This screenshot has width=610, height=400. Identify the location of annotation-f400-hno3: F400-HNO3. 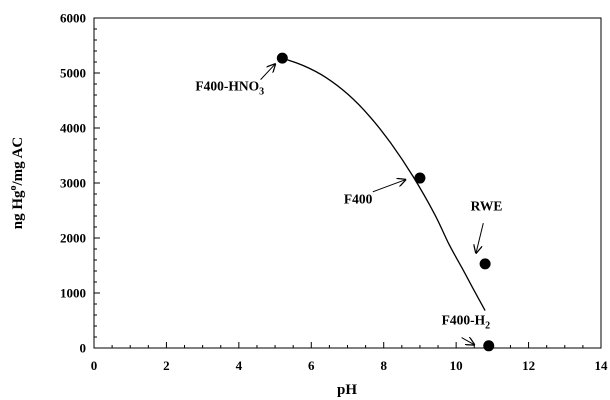
(235, 81).